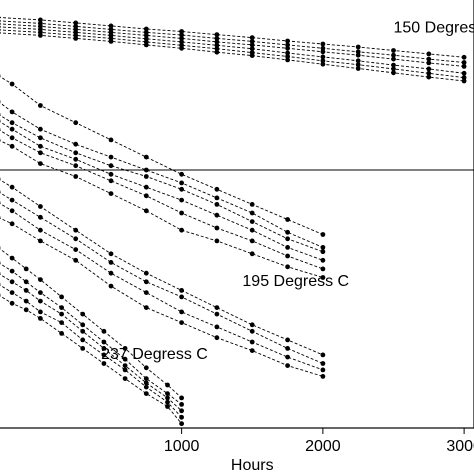  Describe the element at coordinates (252, 465) in the screenshot. I see `x-axis-label: Hours` at that location.